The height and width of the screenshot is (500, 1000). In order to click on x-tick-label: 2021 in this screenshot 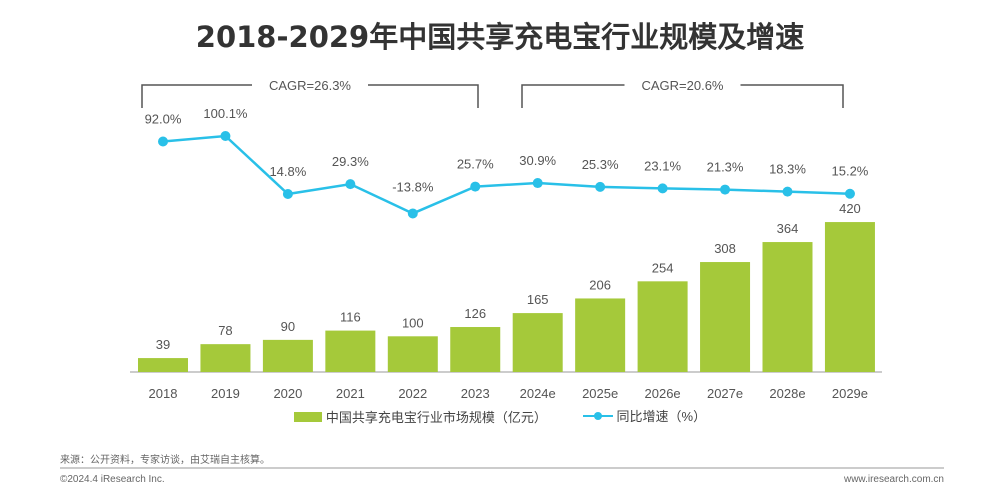, I will do `click(350, 393)`.